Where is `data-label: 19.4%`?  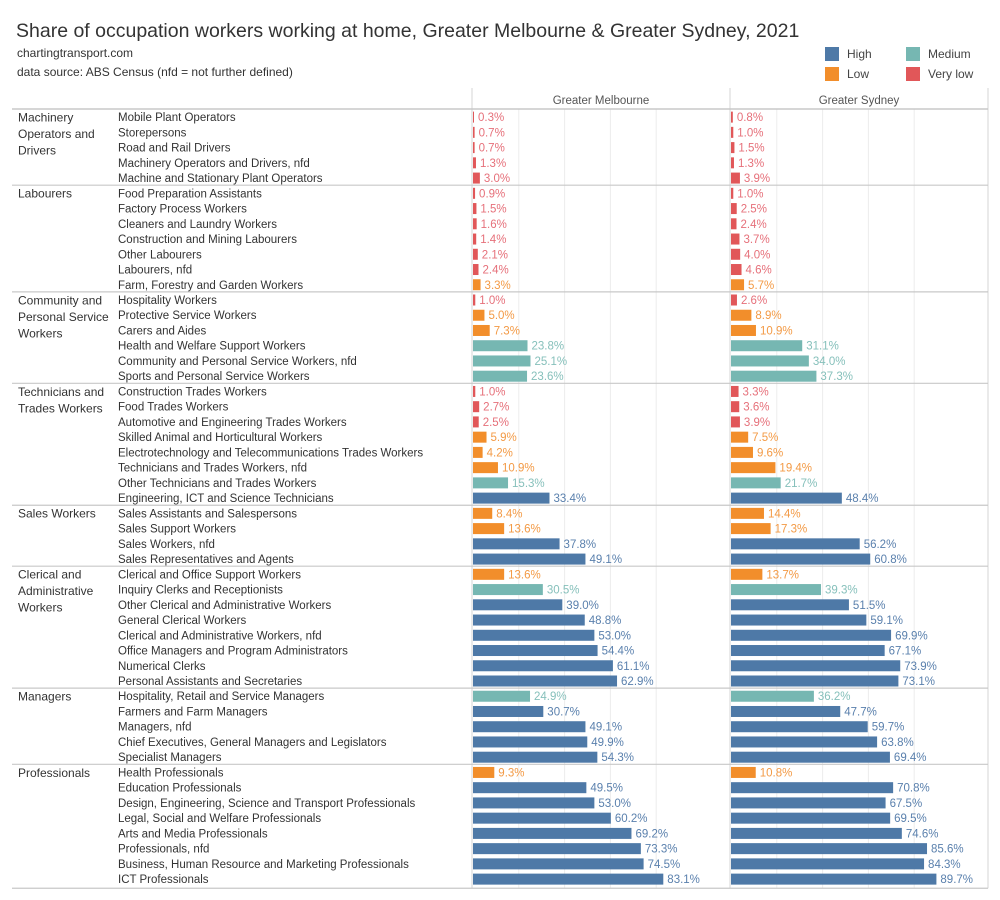 data-label: 19.4% is located at coordinates (795, 469).